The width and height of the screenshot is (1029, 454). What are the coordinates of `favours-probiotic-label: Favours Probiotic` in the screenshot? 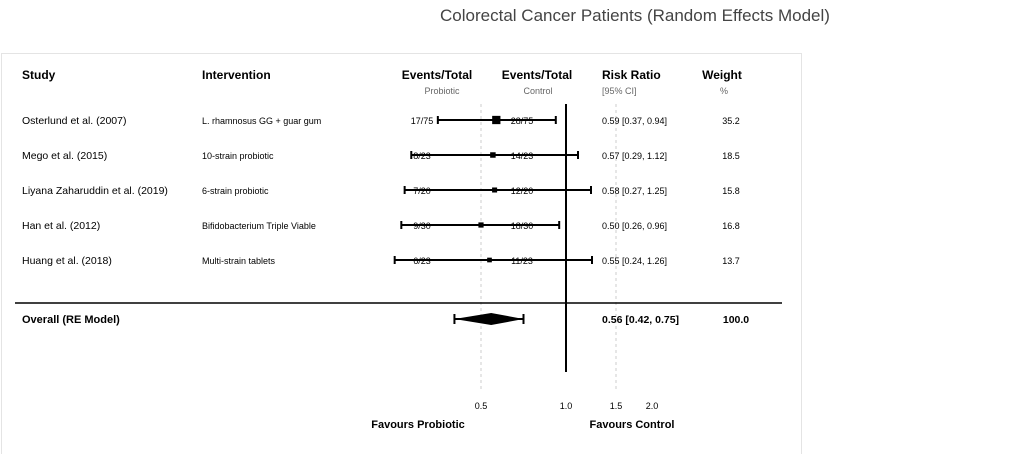 It's located at (418, 425).